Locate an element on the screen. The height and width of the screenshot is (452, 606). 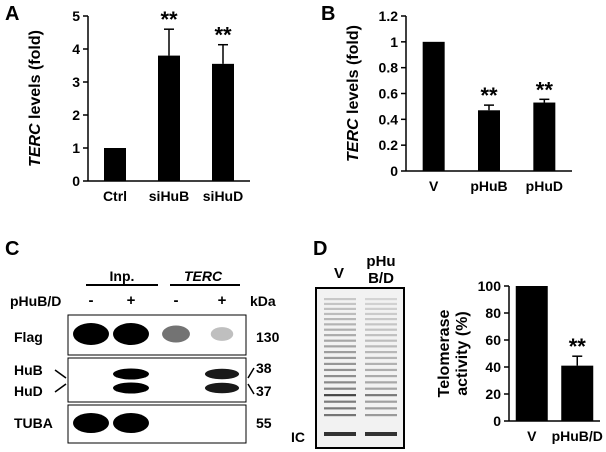
y-axis-label-line1: Telomerase is located at coordinates (444, 354).